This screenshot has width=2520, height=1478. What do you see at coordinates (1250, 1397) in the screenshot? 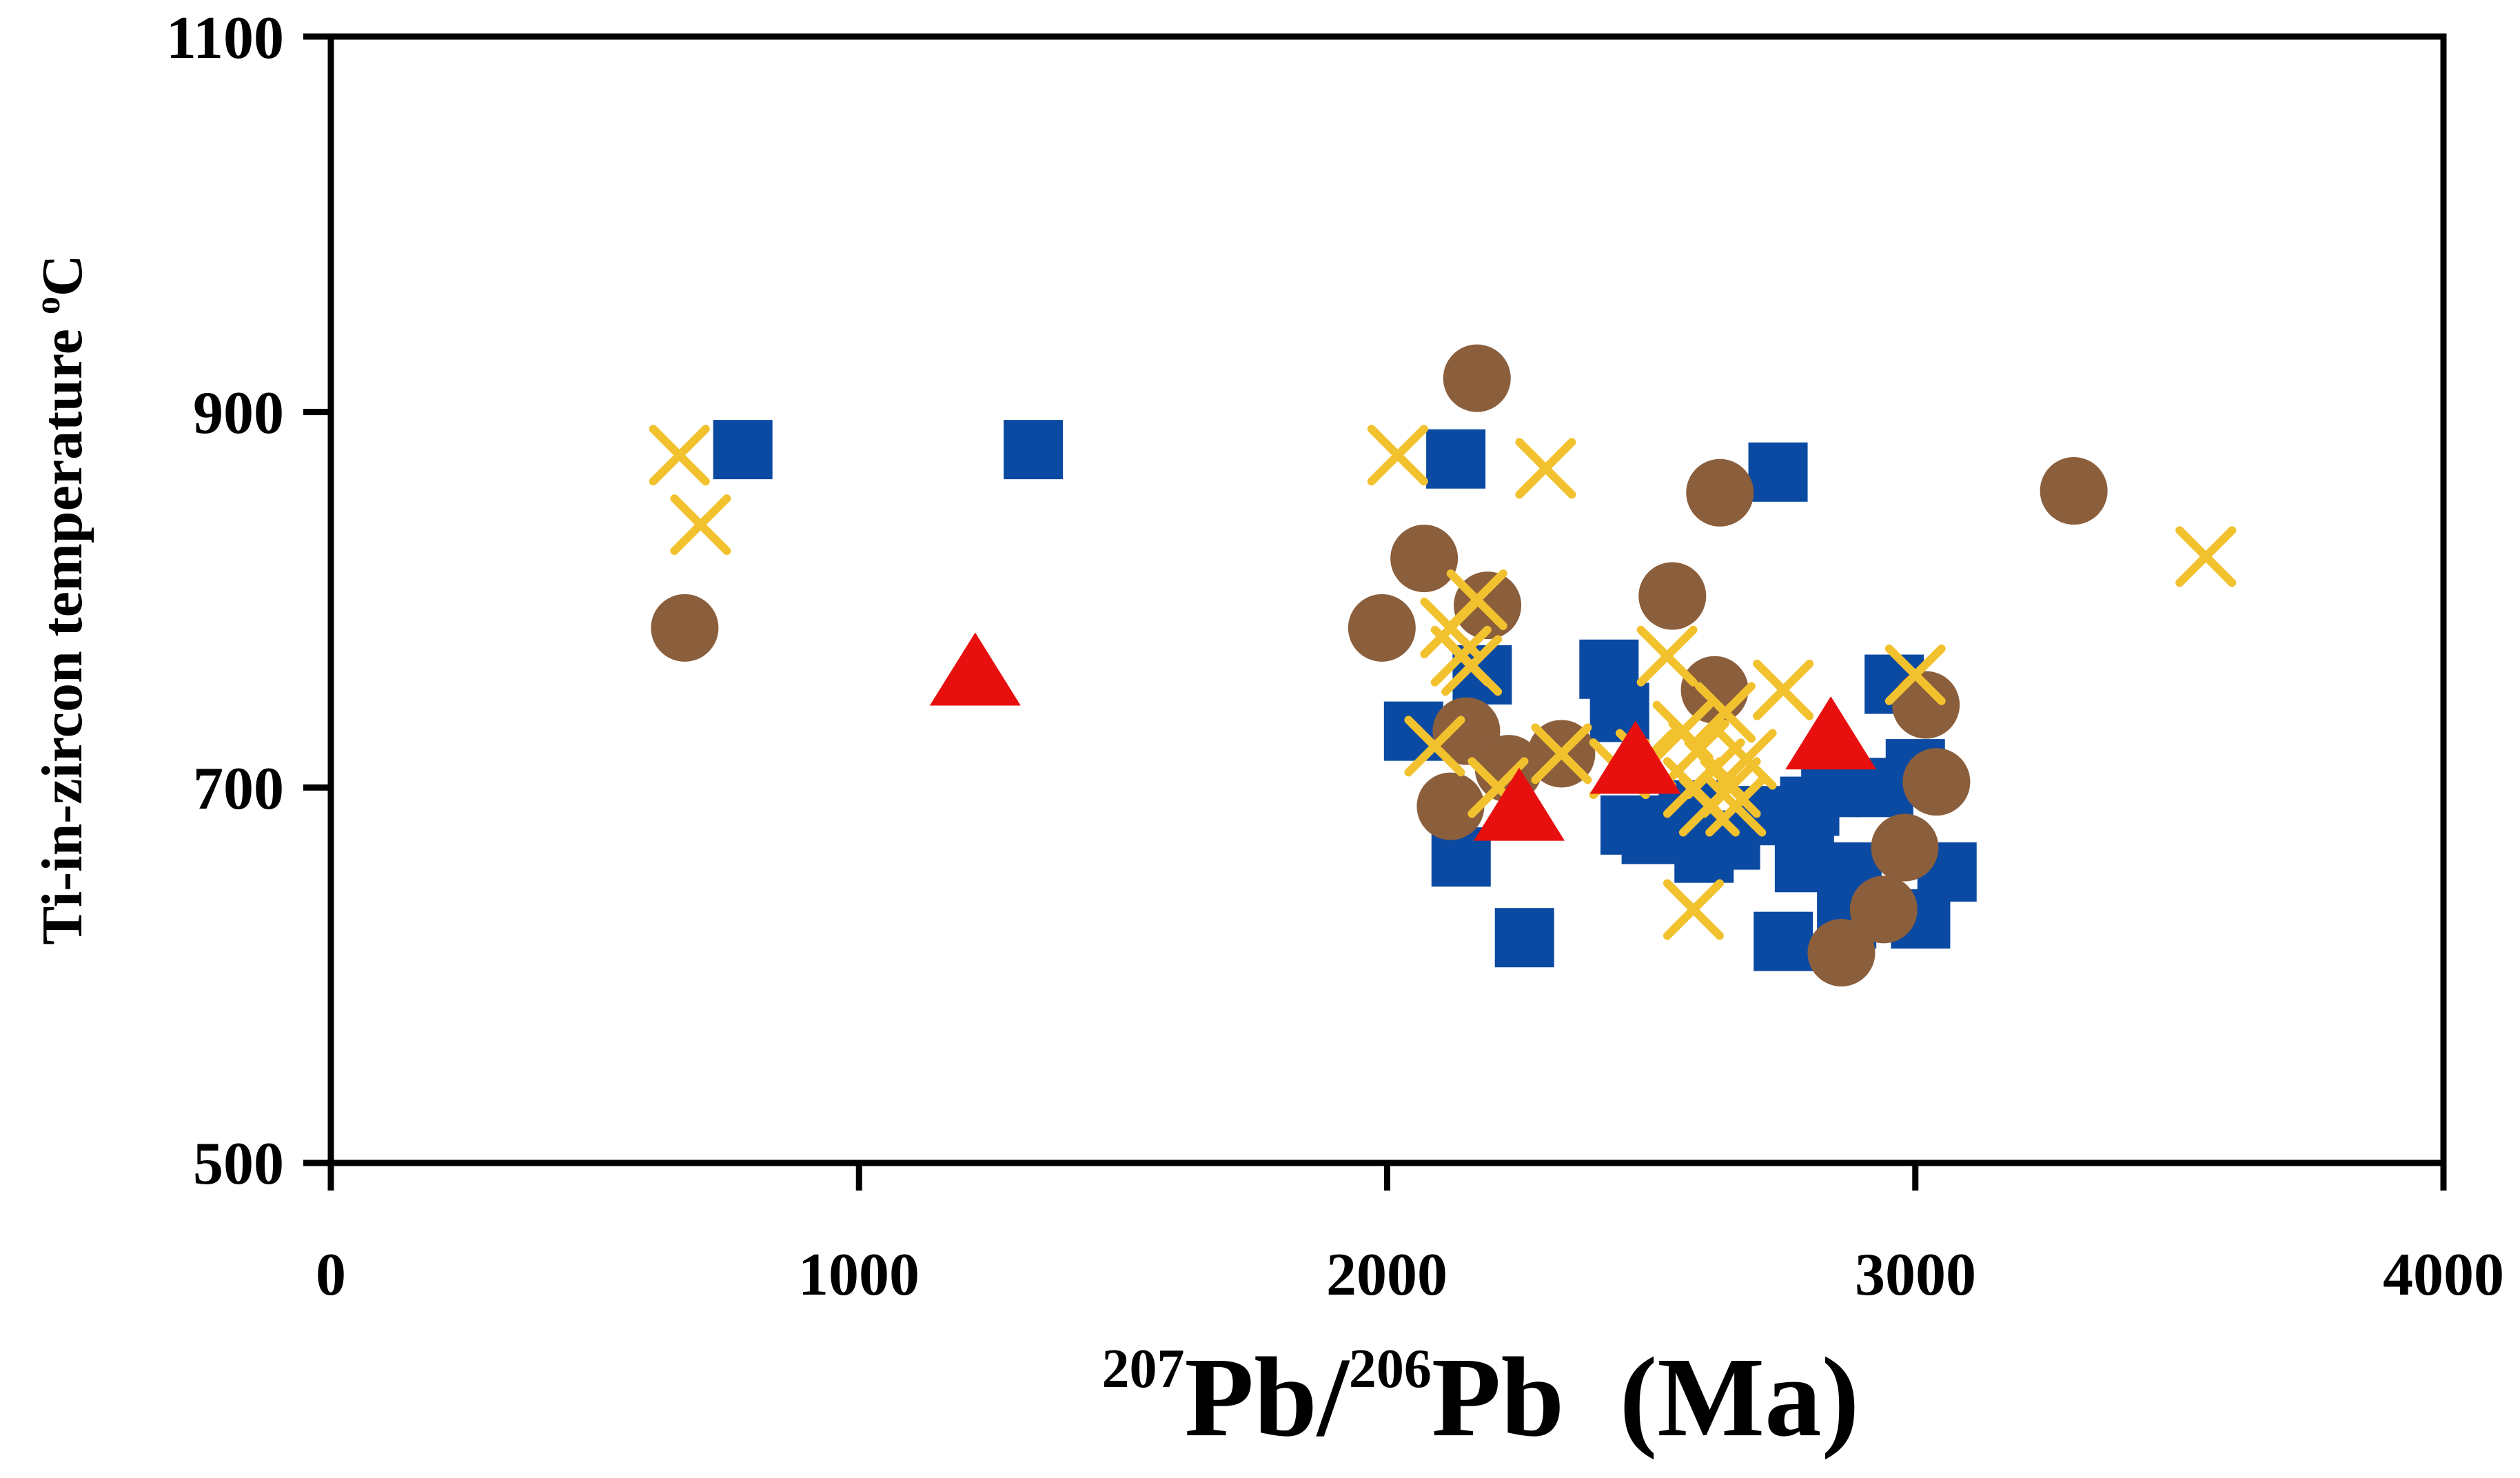
I see `x-axis-title-element1: Pb` at bounding box center [1250, 1397].